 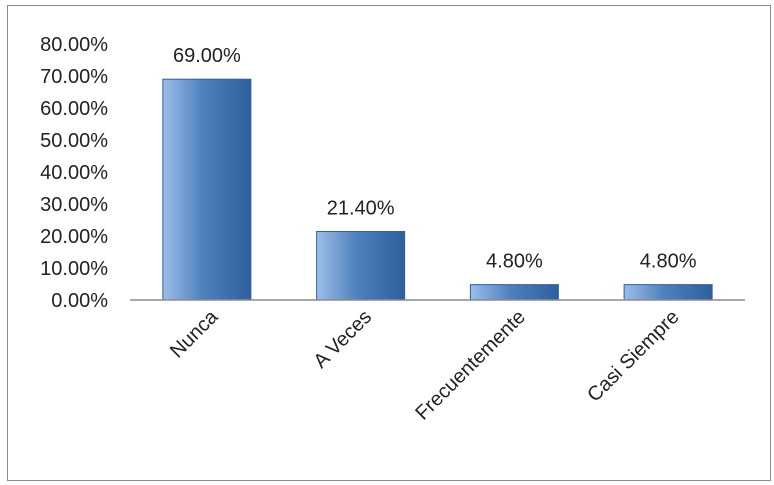 I want to click on y-tick-label: 0.00%, so click(x=79, y=301).